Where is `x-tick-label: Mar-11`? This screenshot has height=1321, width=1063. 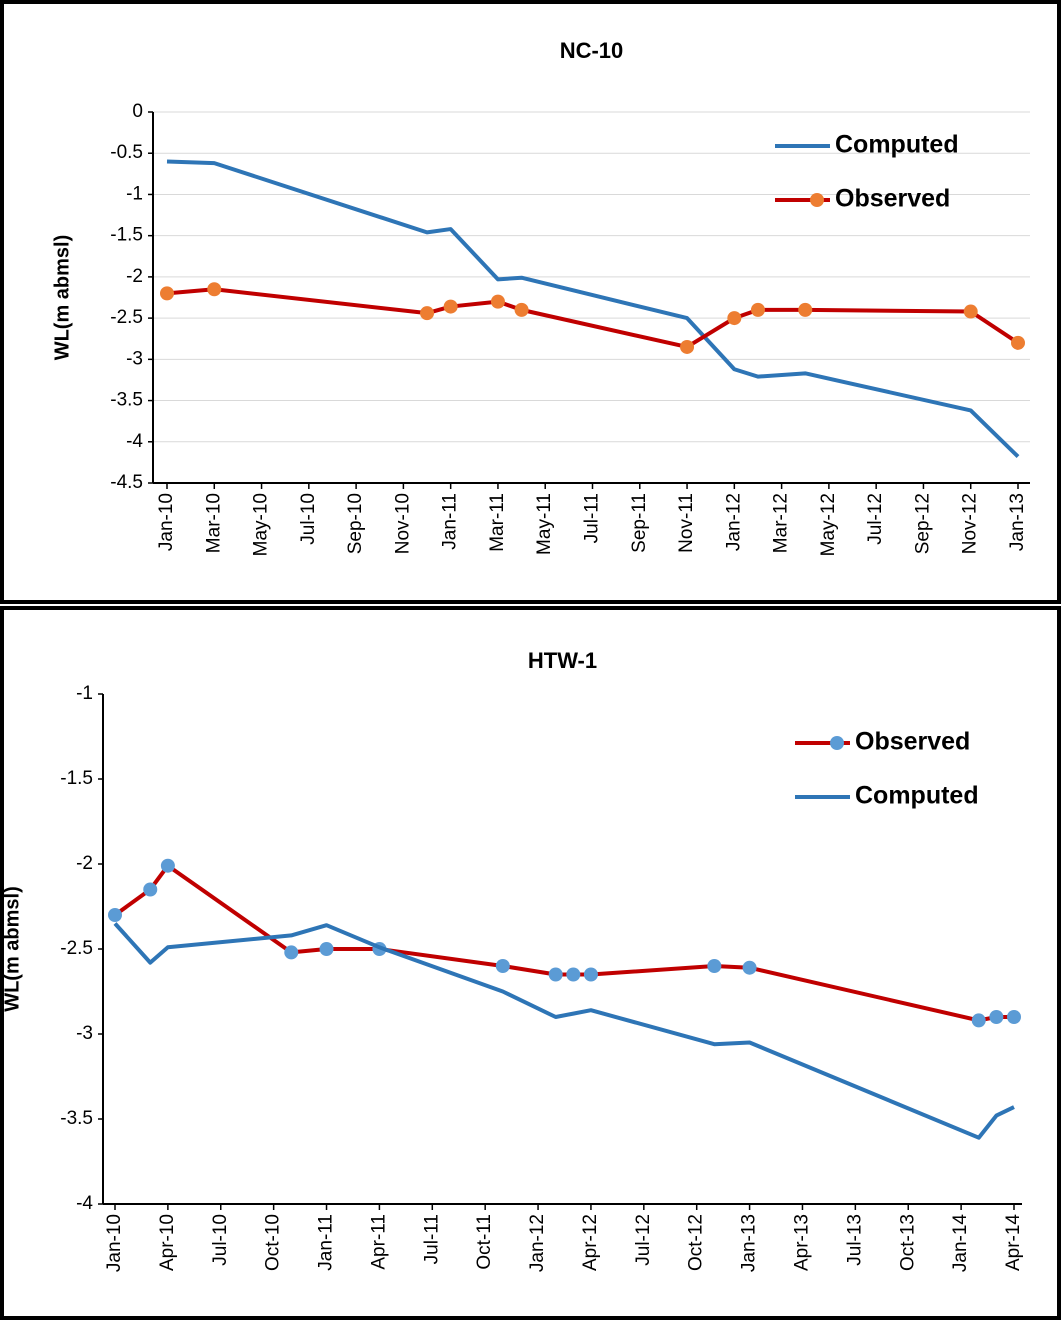
x-tick-label: Mar-11 is located at coordinates (497, 522).